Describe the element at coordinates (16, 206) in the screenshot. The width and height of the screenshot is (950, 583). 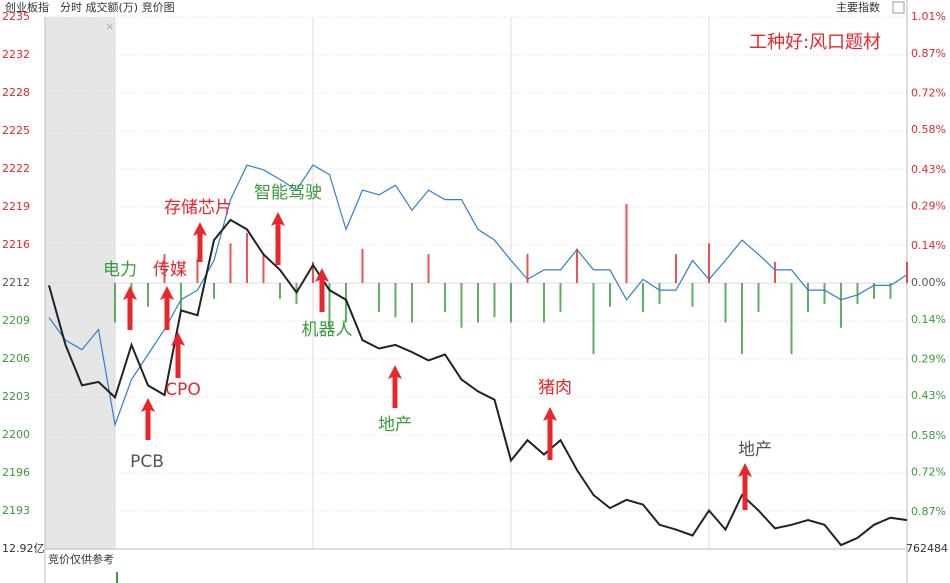
I see `y-tick-label: 2219` at that location.